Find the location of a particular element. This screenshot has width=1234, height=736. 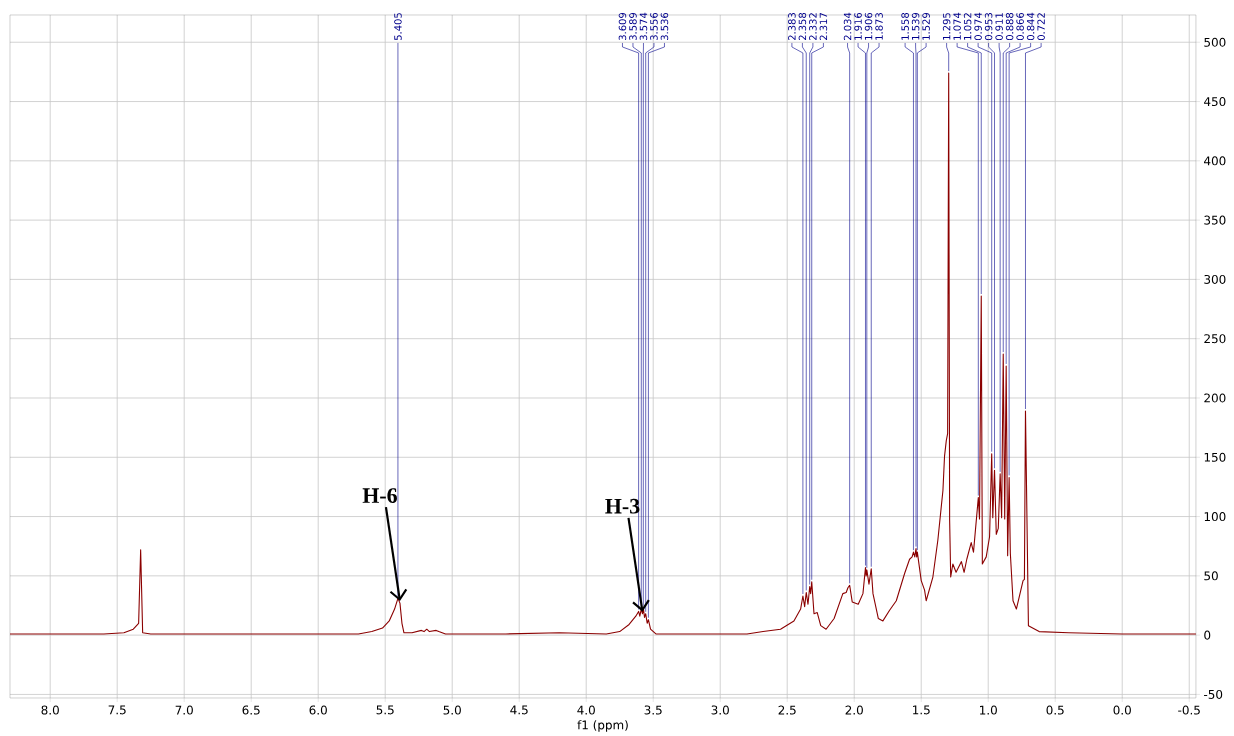

annotation: H-6 is located at coordinates (379, 495).